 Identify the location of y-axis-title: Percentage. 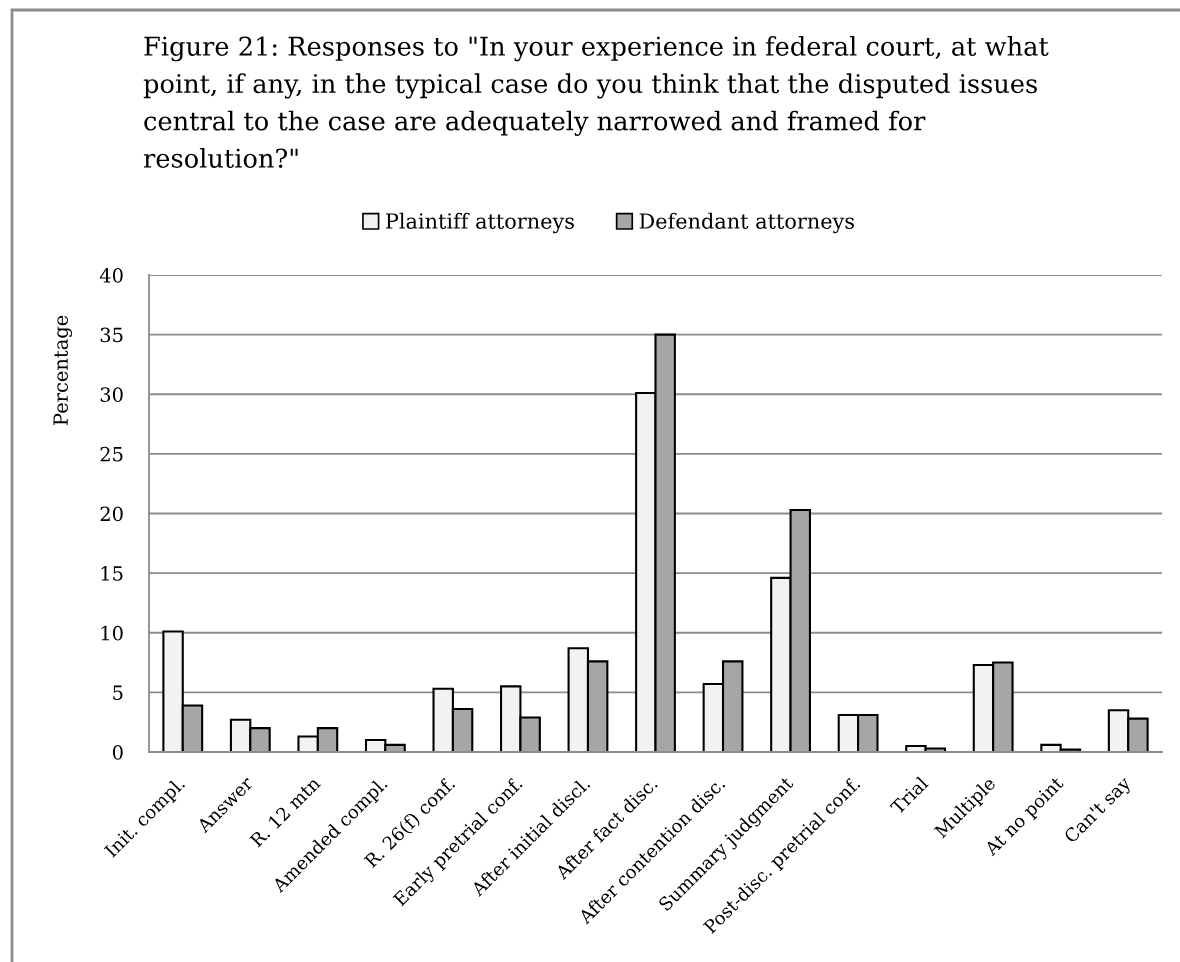
(63, 370).